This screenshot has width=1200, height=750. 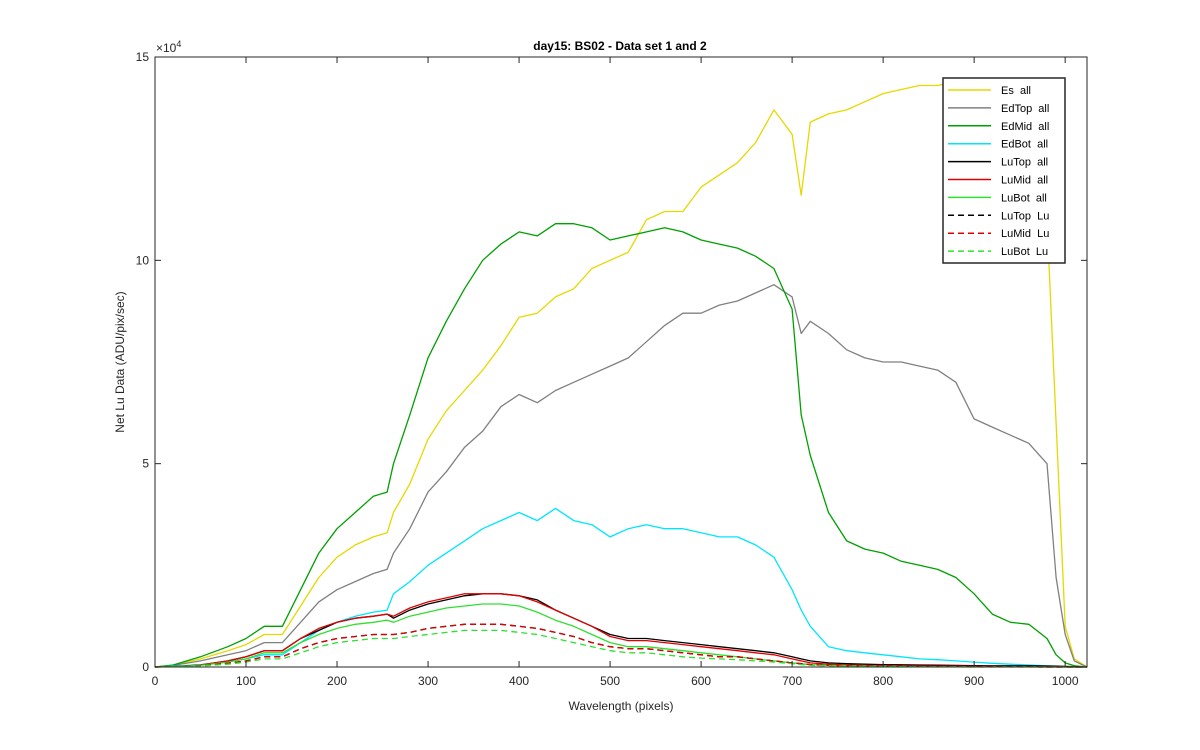 What do you see at coordinates (974, 681) in the screenshot?
I see `x-tick-label: 900` at bounding box center [974, 681].